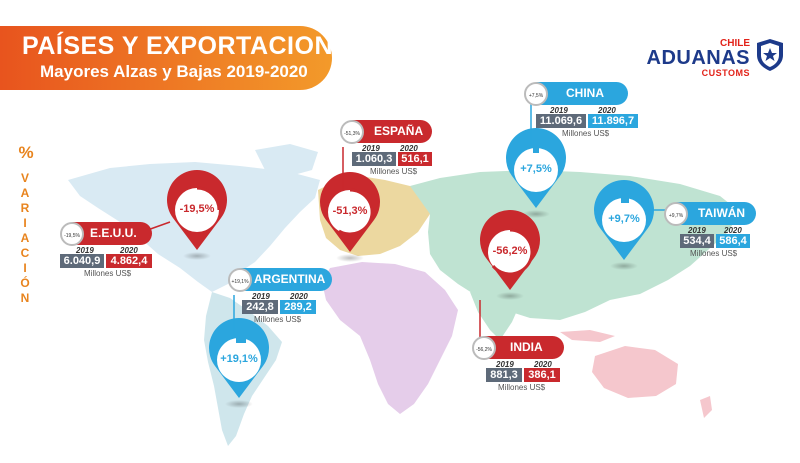  What do you see at coordinates (575, 245) in the screenshot?
I see `asia-region` at bounding box center [575, 245].